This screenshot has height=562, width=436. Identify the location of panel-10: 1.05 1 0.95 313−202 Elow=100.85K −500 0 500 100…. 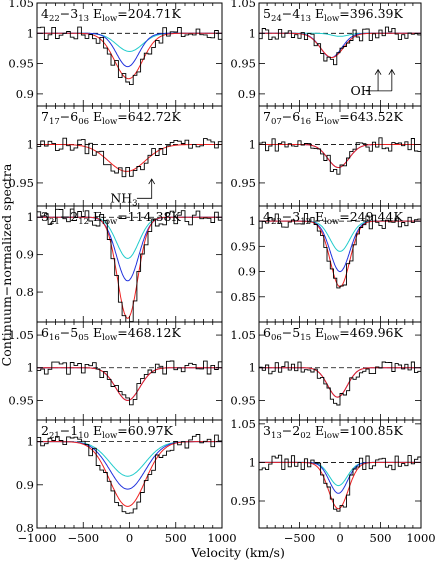
(332, 481).